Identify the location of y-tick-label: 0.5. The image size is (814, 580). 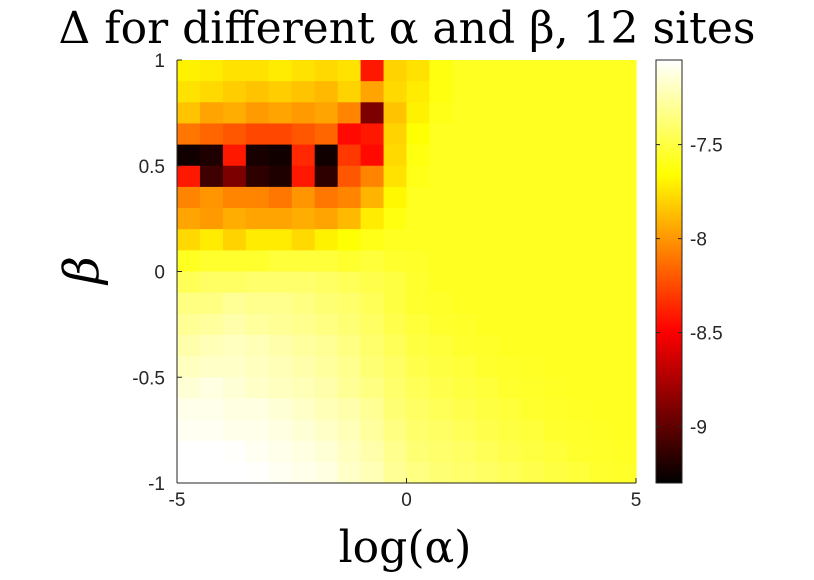
(152, 167).